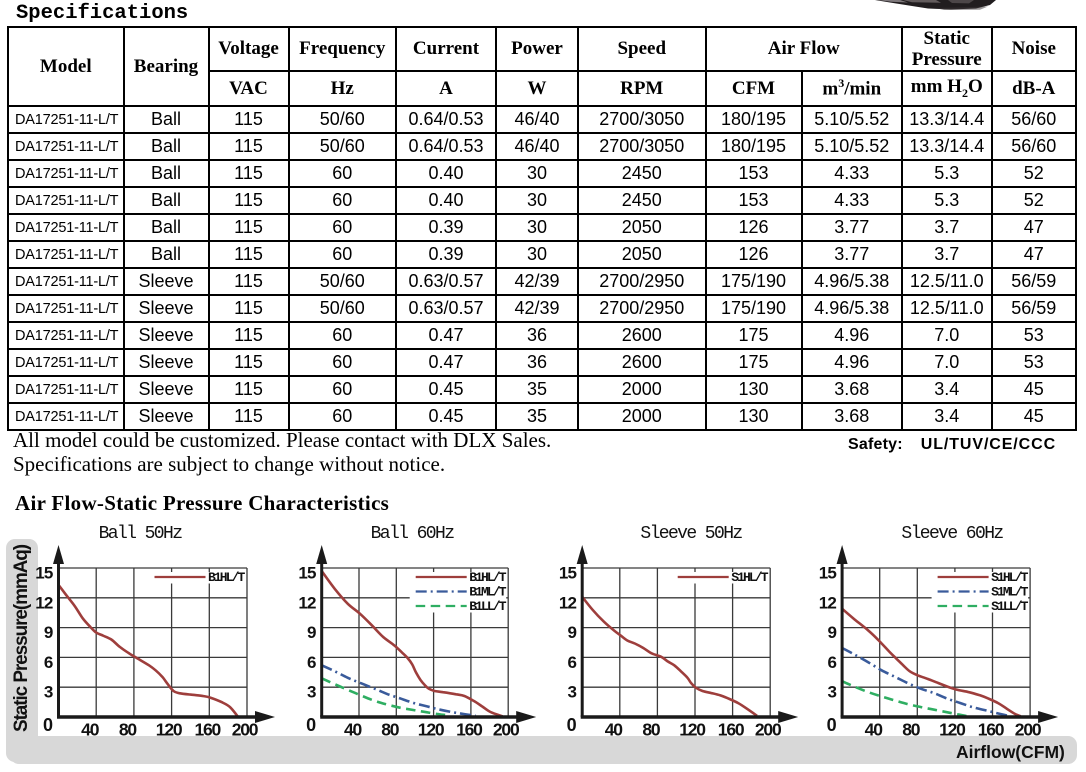 The image size is (1086, 772). Describe the element at coordinates (488, 592) in the screenshot. I see `svg-text: B1ML/T` at that location.